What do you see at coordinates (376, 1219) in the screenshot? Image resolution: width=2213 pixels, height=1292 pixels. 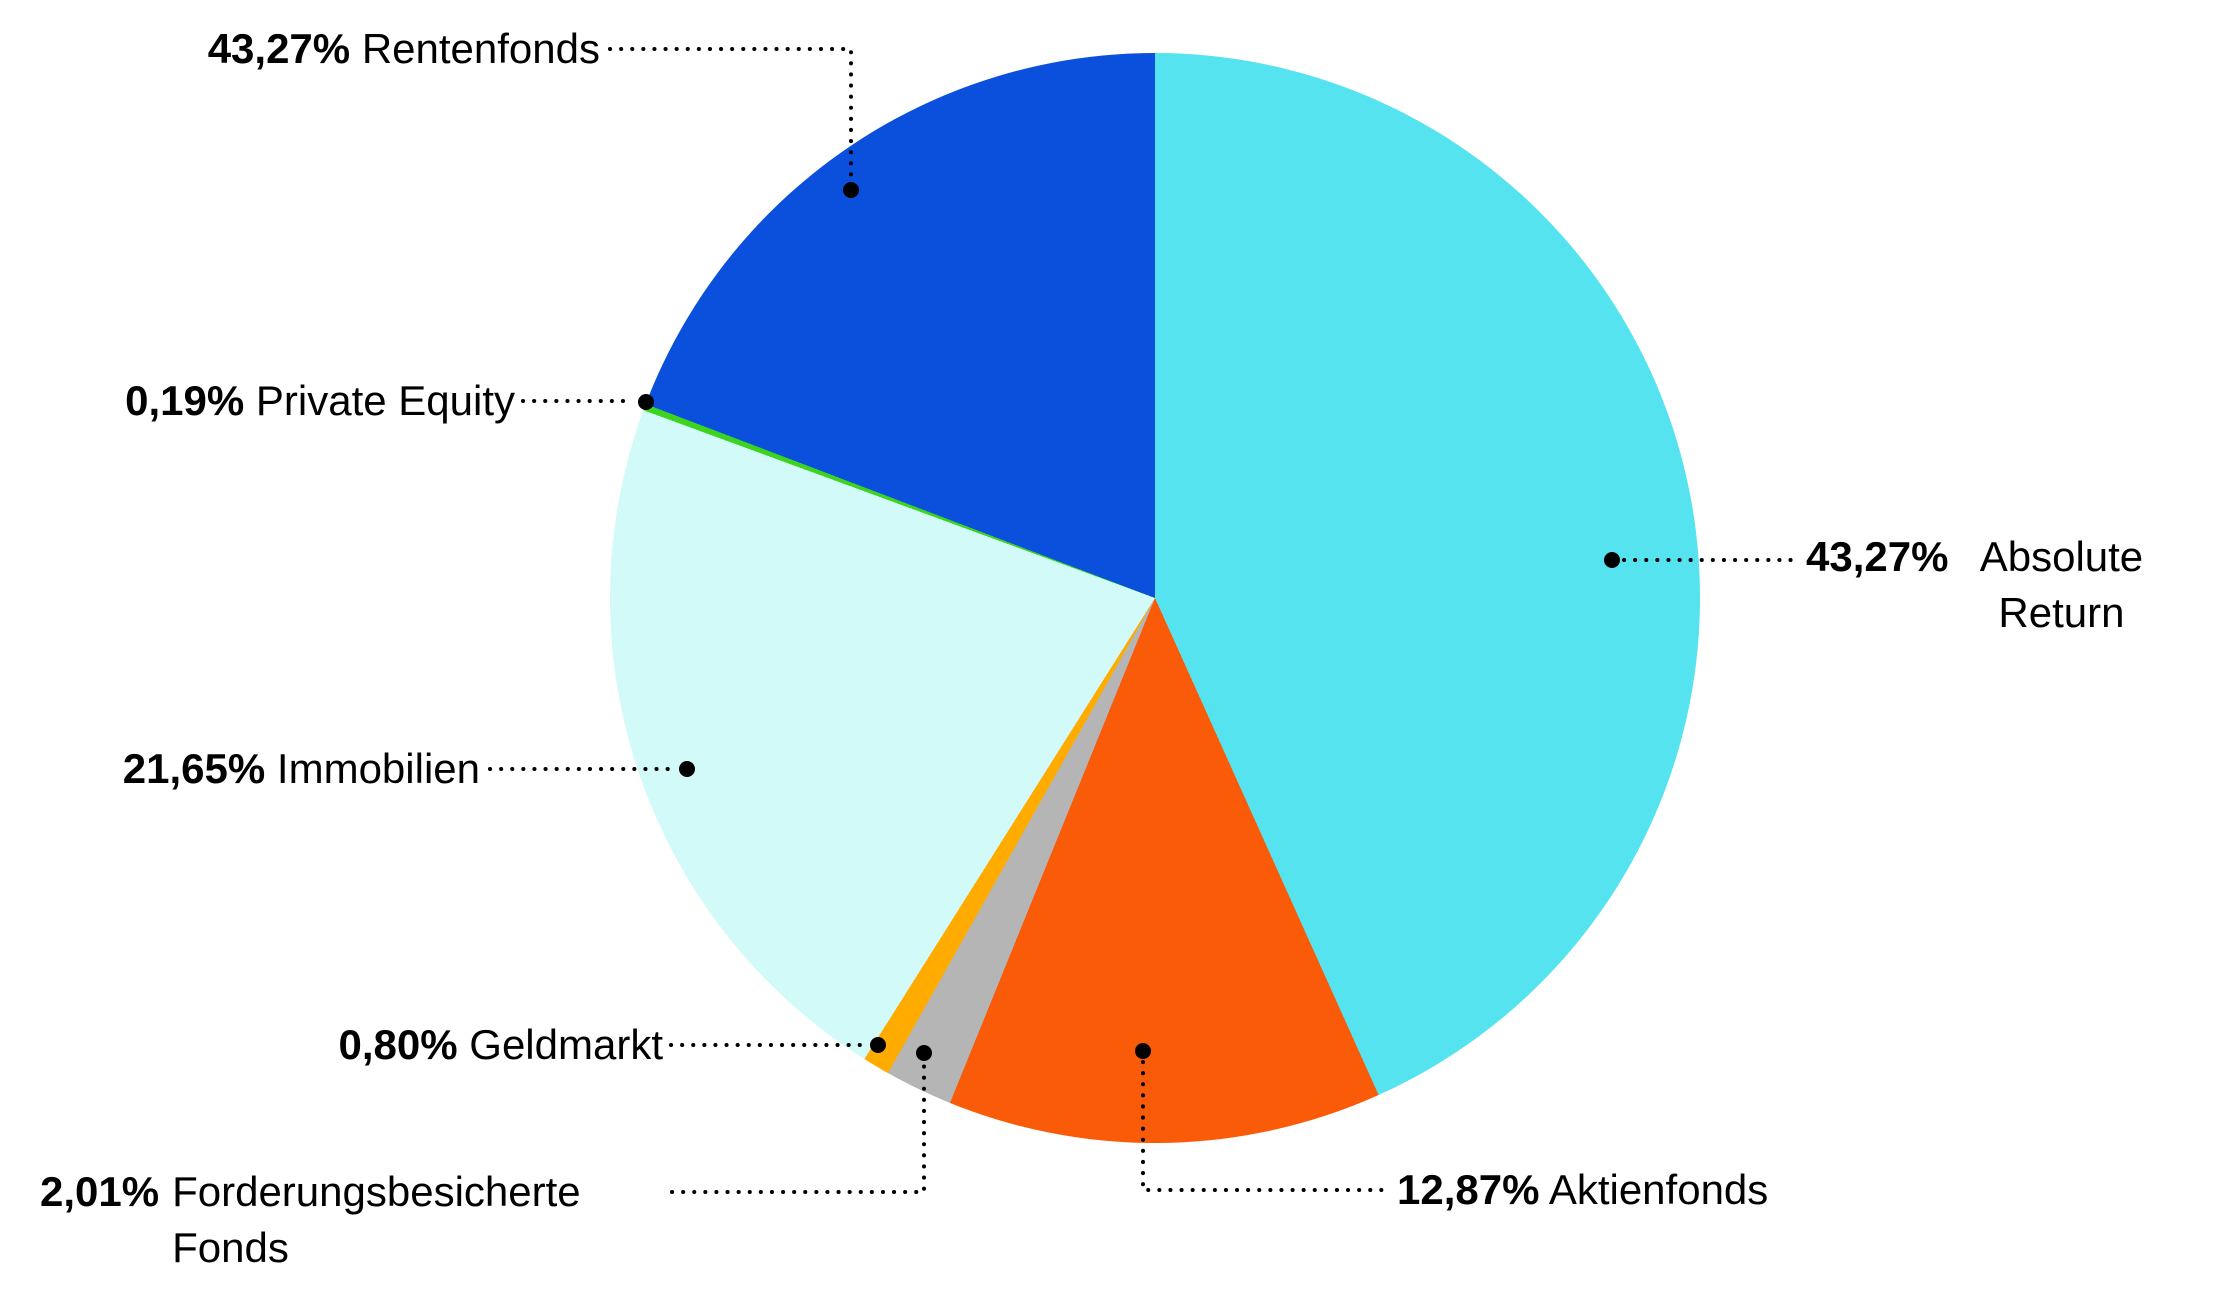 I see `forderungsbesicherte-fonds-name: Forderungsbesicherte Fonds` at bounding box center [376, 1219].